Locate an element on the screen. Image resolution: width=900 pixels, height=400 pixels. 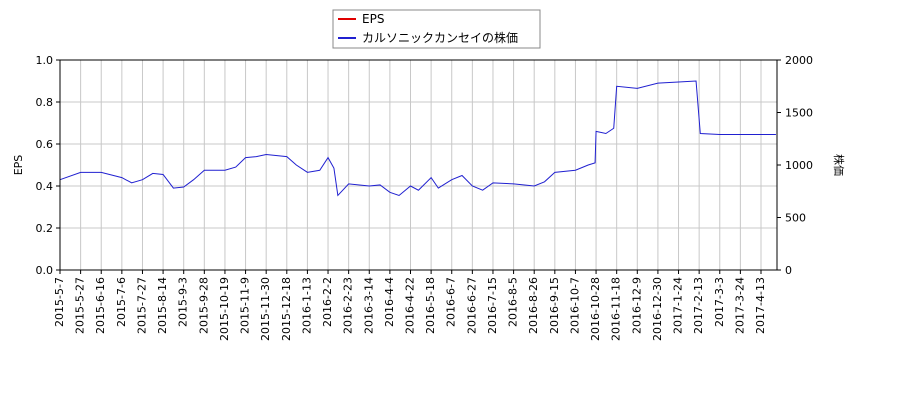
y2-tick-label: 1500 is located at coordinates (799, 113).